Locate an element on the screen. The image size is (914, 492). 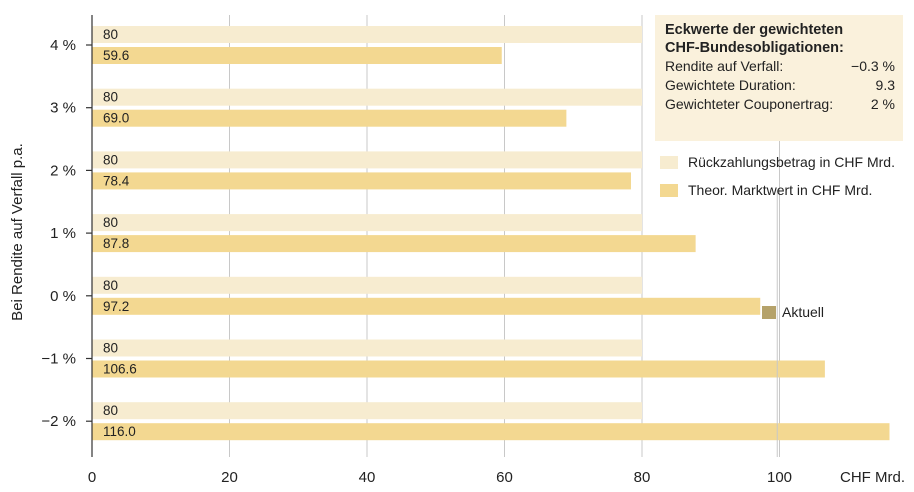
current-marker-swatch is located at coordinates (769, 312).